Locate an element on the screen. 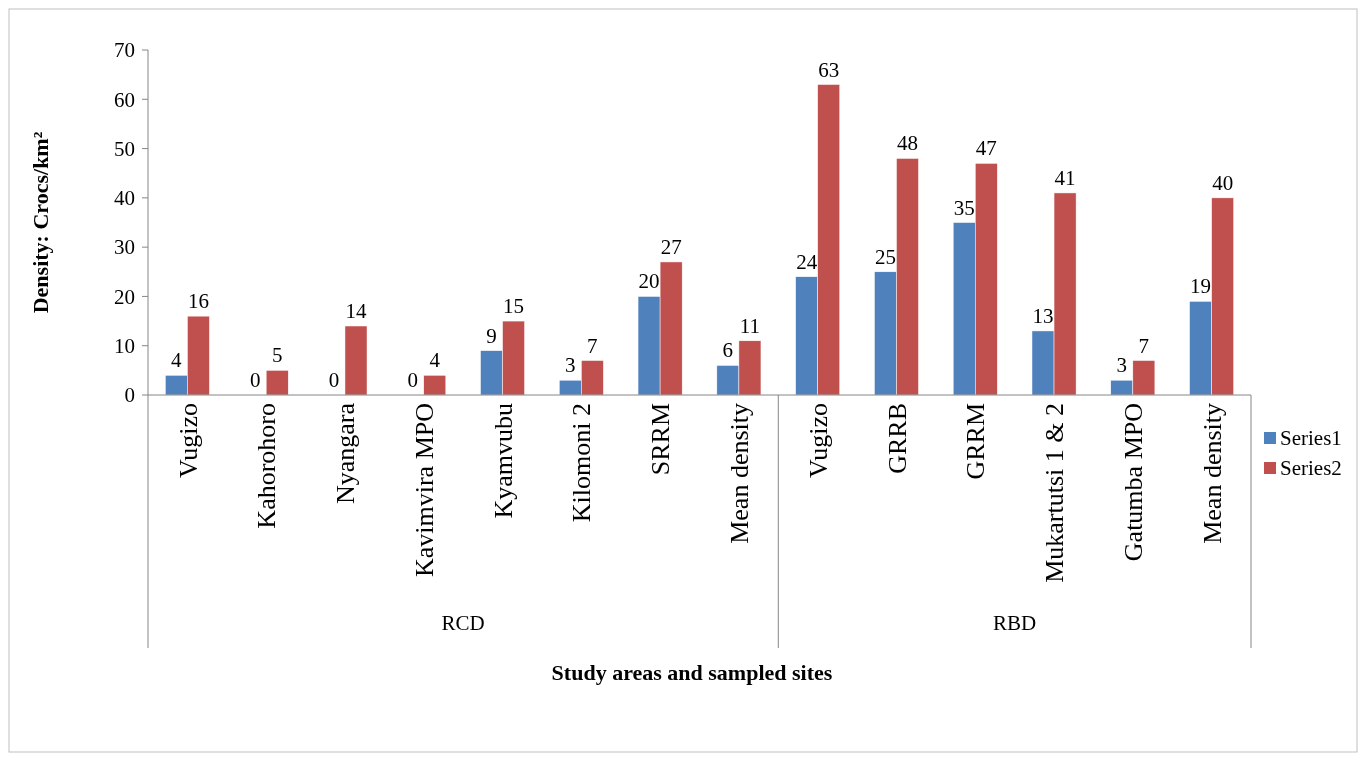  y-tick-label: 20 is located at coordinates (124, 296).